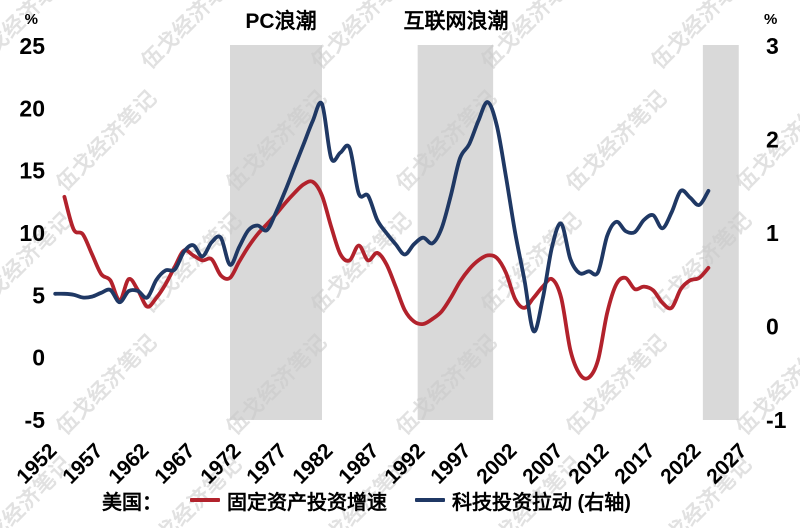  What do you see at coordinates (312, 463) in the screenshot?
I see `x-axis-tick-label: 1982` at bounding box center [312, 463].